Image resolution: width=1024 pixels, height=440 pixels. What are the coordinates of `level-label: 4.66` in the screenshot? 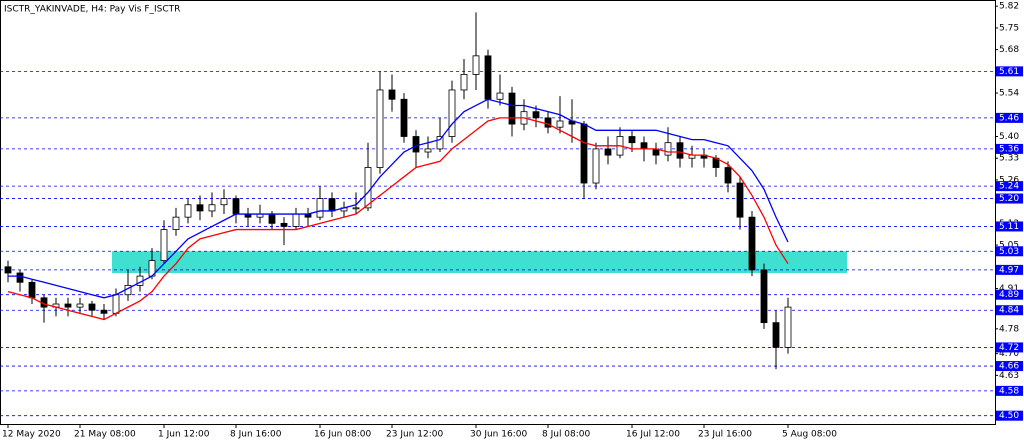 It's located at (1009, 367).